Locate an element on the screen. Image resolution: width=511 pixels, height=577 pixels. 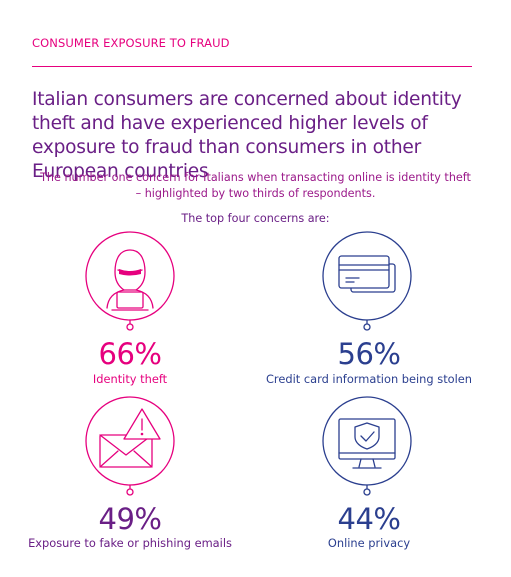
section-label: CONSUMER EXPOSURE TO FRAUD is located at coordinates (131, 43).